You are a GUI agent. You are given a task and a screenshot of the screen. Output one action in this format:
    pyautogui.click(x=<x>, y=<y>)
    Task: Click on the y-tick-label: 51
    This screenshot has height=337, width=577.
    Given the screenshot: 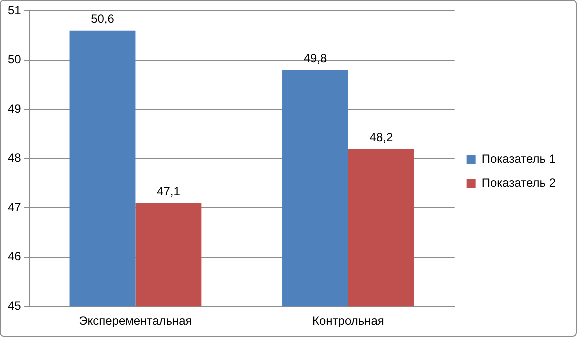 What is the action you would take?
    pyautogui.click(x=15, y=11)
    